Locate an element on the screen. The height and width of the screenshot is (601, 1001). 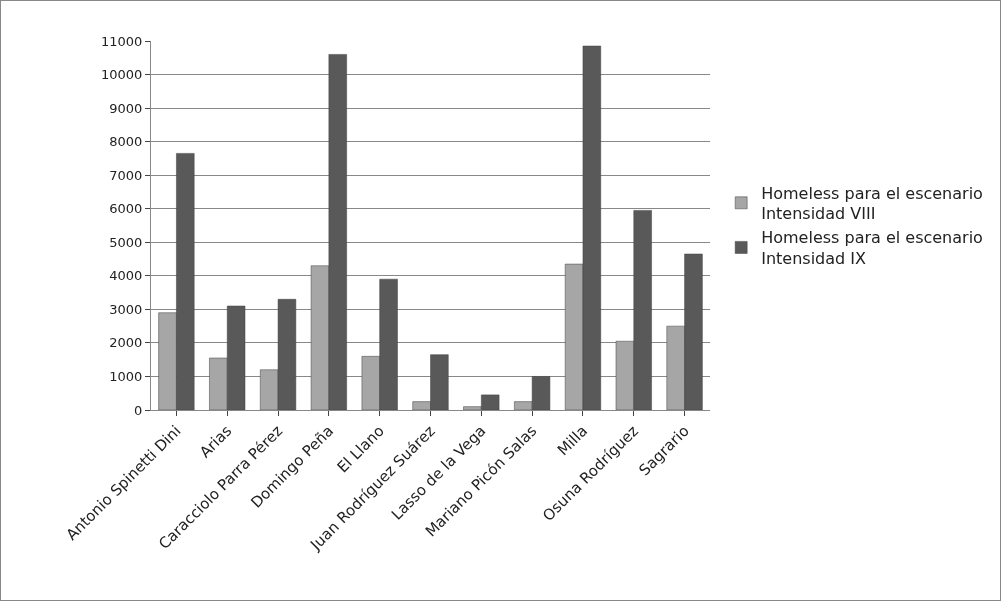
y-tick-label: 6000 is located at coordinates (126, 209).